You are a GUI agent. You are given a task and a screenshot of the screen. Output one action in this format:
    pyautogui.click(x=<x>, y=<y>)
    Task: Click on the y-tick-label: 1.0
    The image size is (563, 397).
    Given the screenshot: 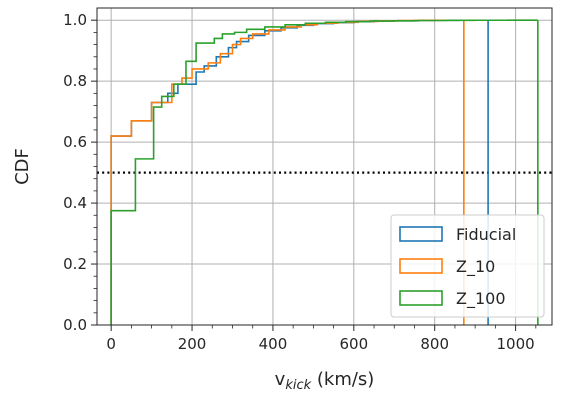 What is the action you would take?
    pyautogui.click(x=75, y=20)
    